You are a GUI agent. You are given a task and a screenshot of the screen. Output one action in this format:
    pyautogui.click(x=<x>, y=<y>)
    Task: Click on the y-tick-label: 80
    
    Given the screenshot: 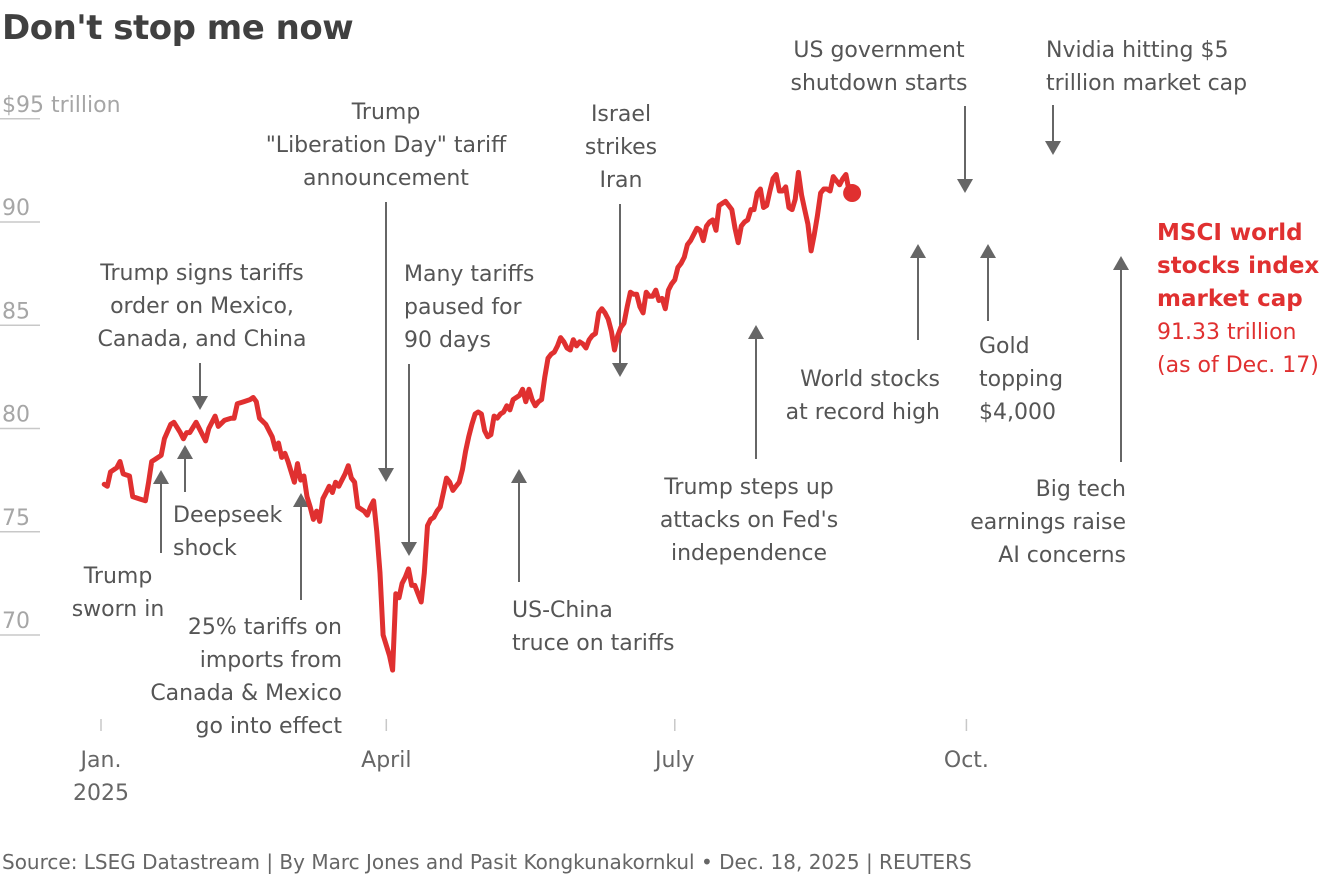 What is the action you would take?
    pyautogui.click(x=16, y=415)
    